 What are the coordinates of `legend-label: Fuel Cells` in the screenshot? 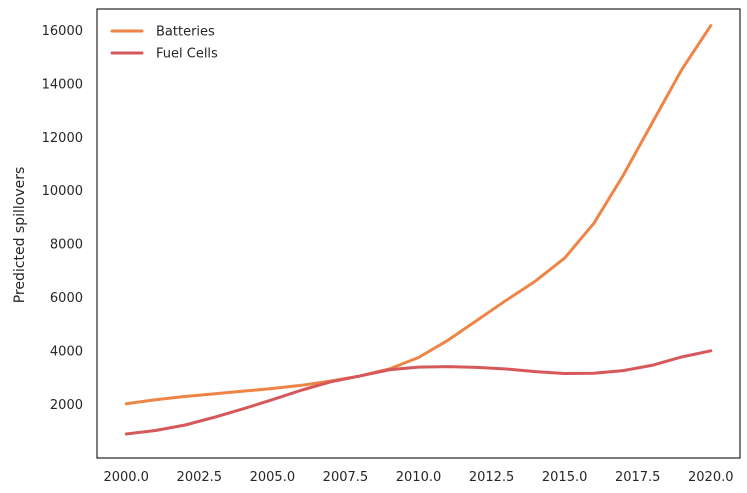 It's located at (187, 54).